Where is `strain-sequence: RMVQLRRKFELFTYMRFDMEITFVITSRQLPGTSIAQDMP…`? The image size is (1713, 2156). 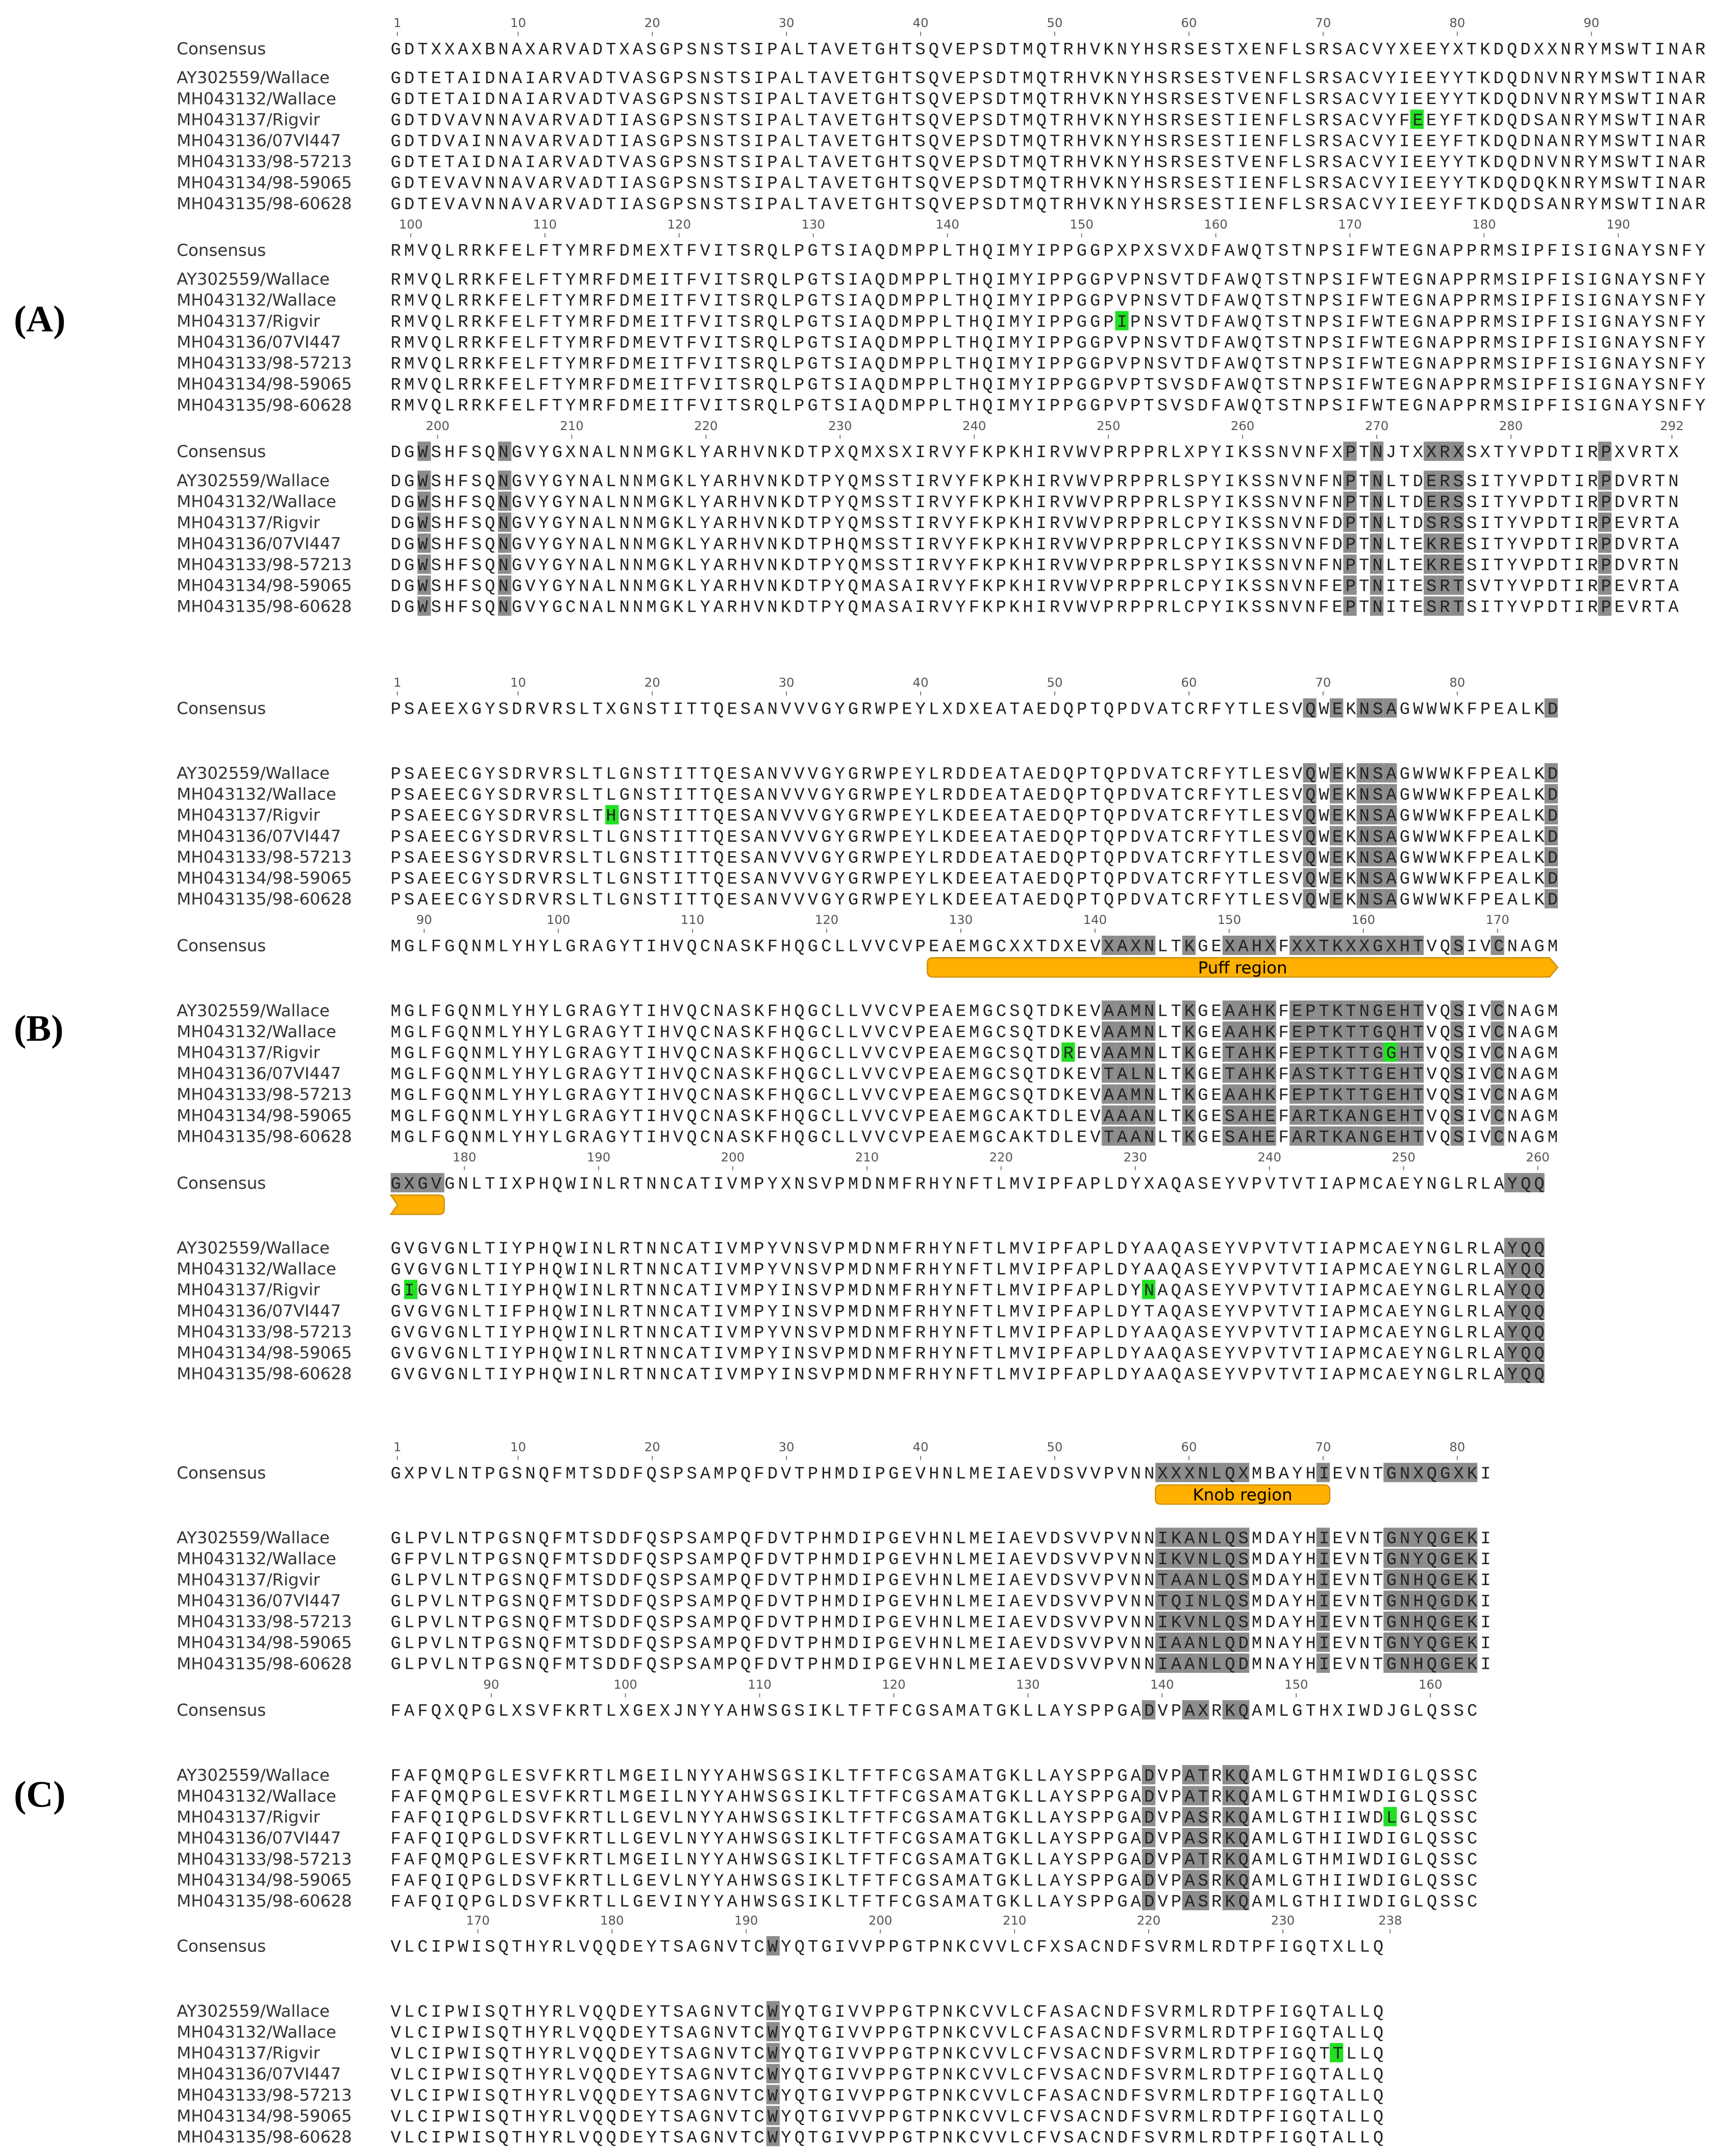 strain-sequence: RMVQLRRKFELFTYMRFDMEITFVITSRQLPGTSIAQDMP… is located at coordinates (1048, 364).